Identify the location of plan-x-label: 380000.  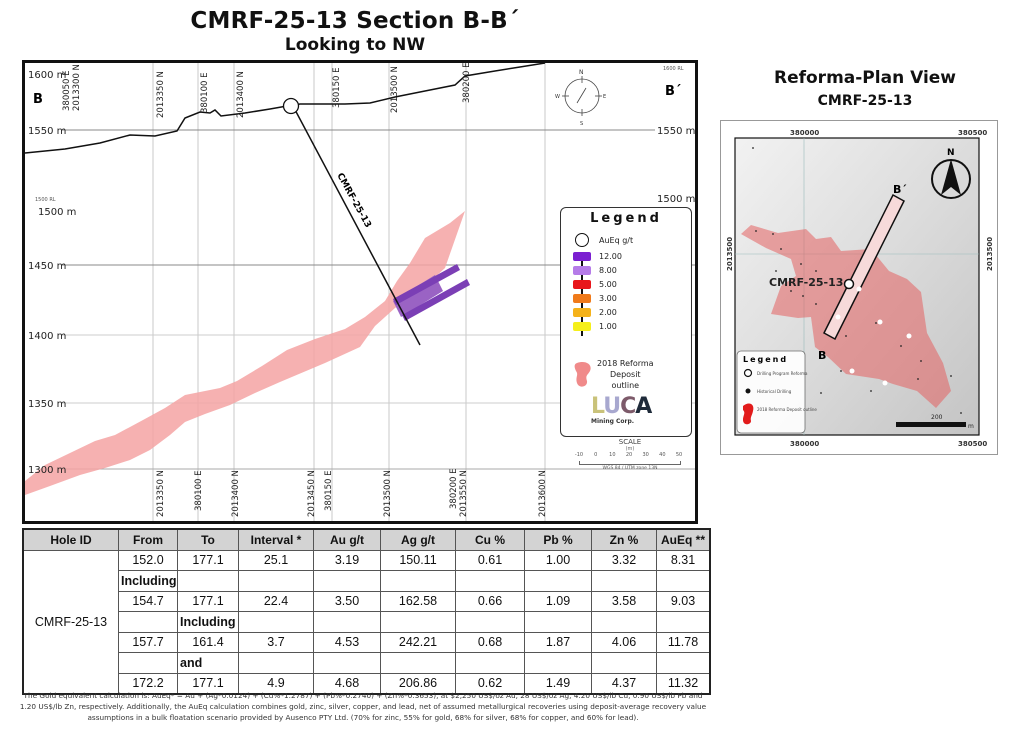
(804, 133).